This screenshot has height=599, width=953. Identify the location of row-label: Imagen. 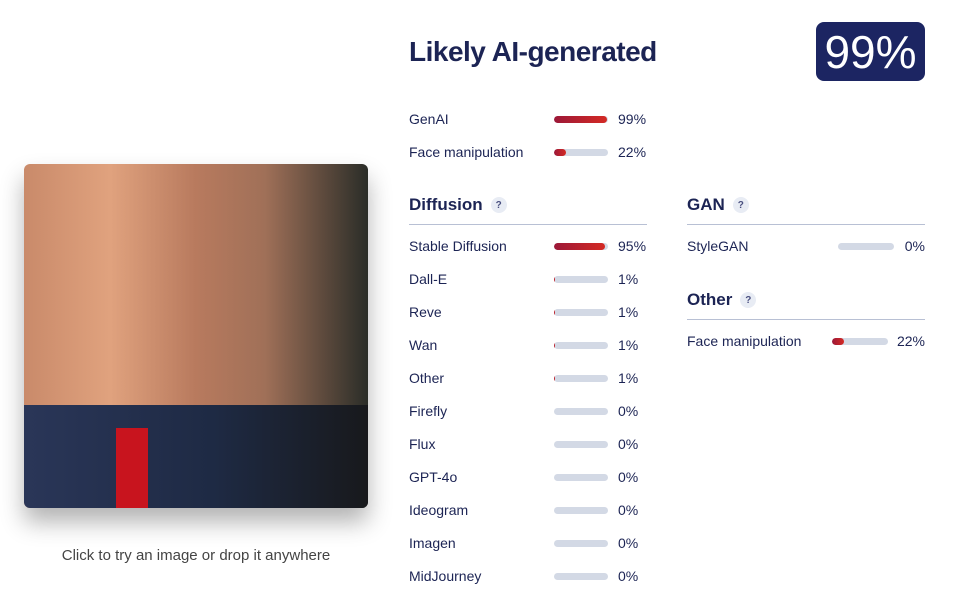
(432, 543).